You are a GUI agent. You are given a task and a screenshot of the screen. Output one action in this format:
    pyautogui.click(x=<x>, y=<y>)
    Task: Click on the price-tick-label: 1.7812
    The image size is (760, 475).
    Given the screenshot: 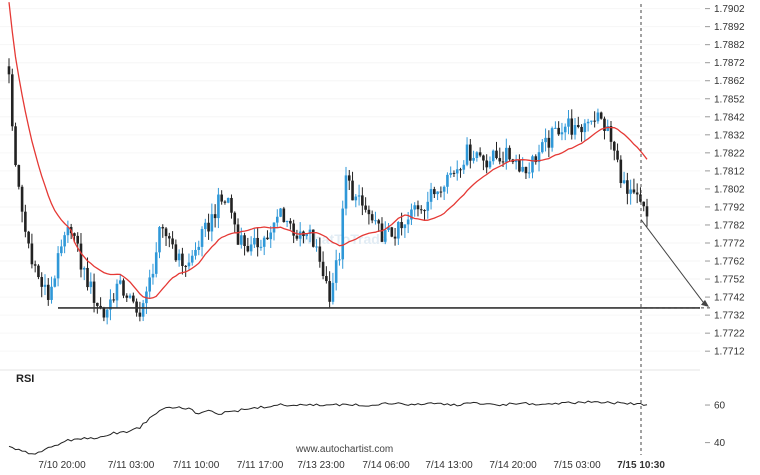 What is the action you would take?
    pyautogui.click(x=729, y=171)
    